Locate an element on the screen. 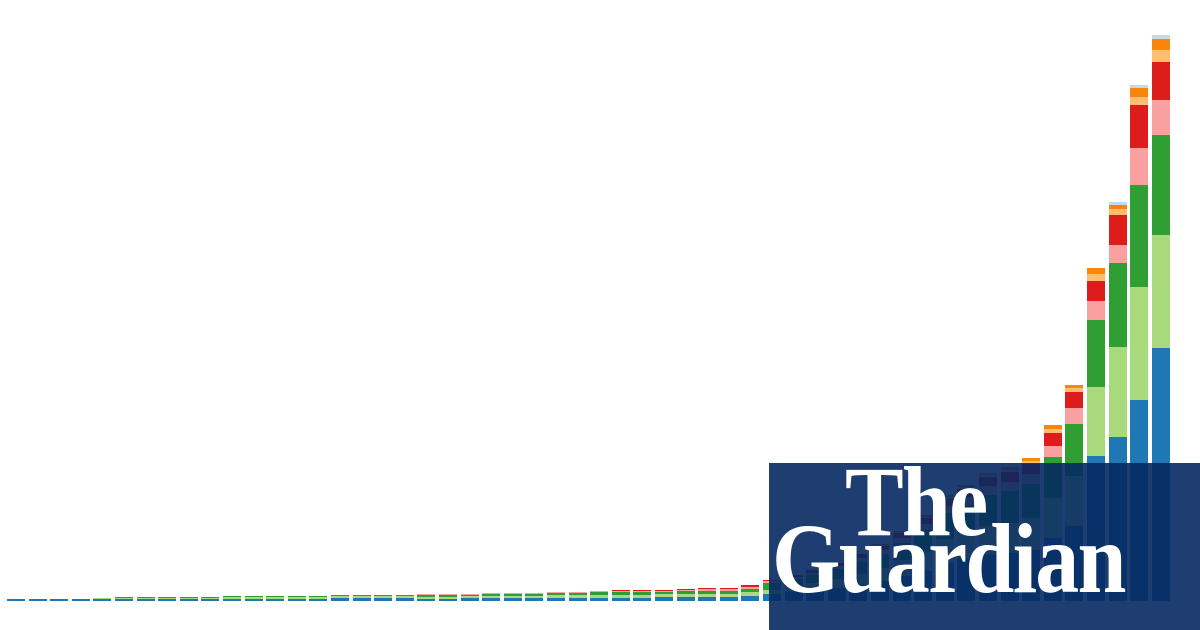 Image resolution: width=1200 pixels, height=630 pixels. guardian-logo-guardian: Guardian is located at coordinates (949, 558).